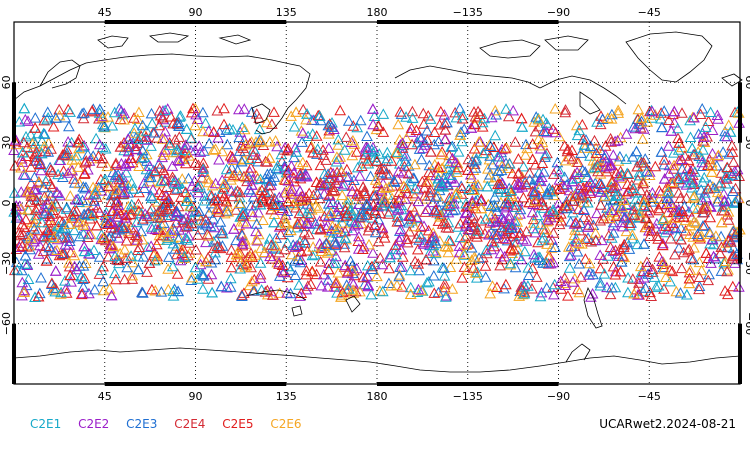 This screenshot has height=450, width=750. Describe the element at coordinates (746, 323) in the screenshot. I see `right-lat-tick-label: −60` at that location.